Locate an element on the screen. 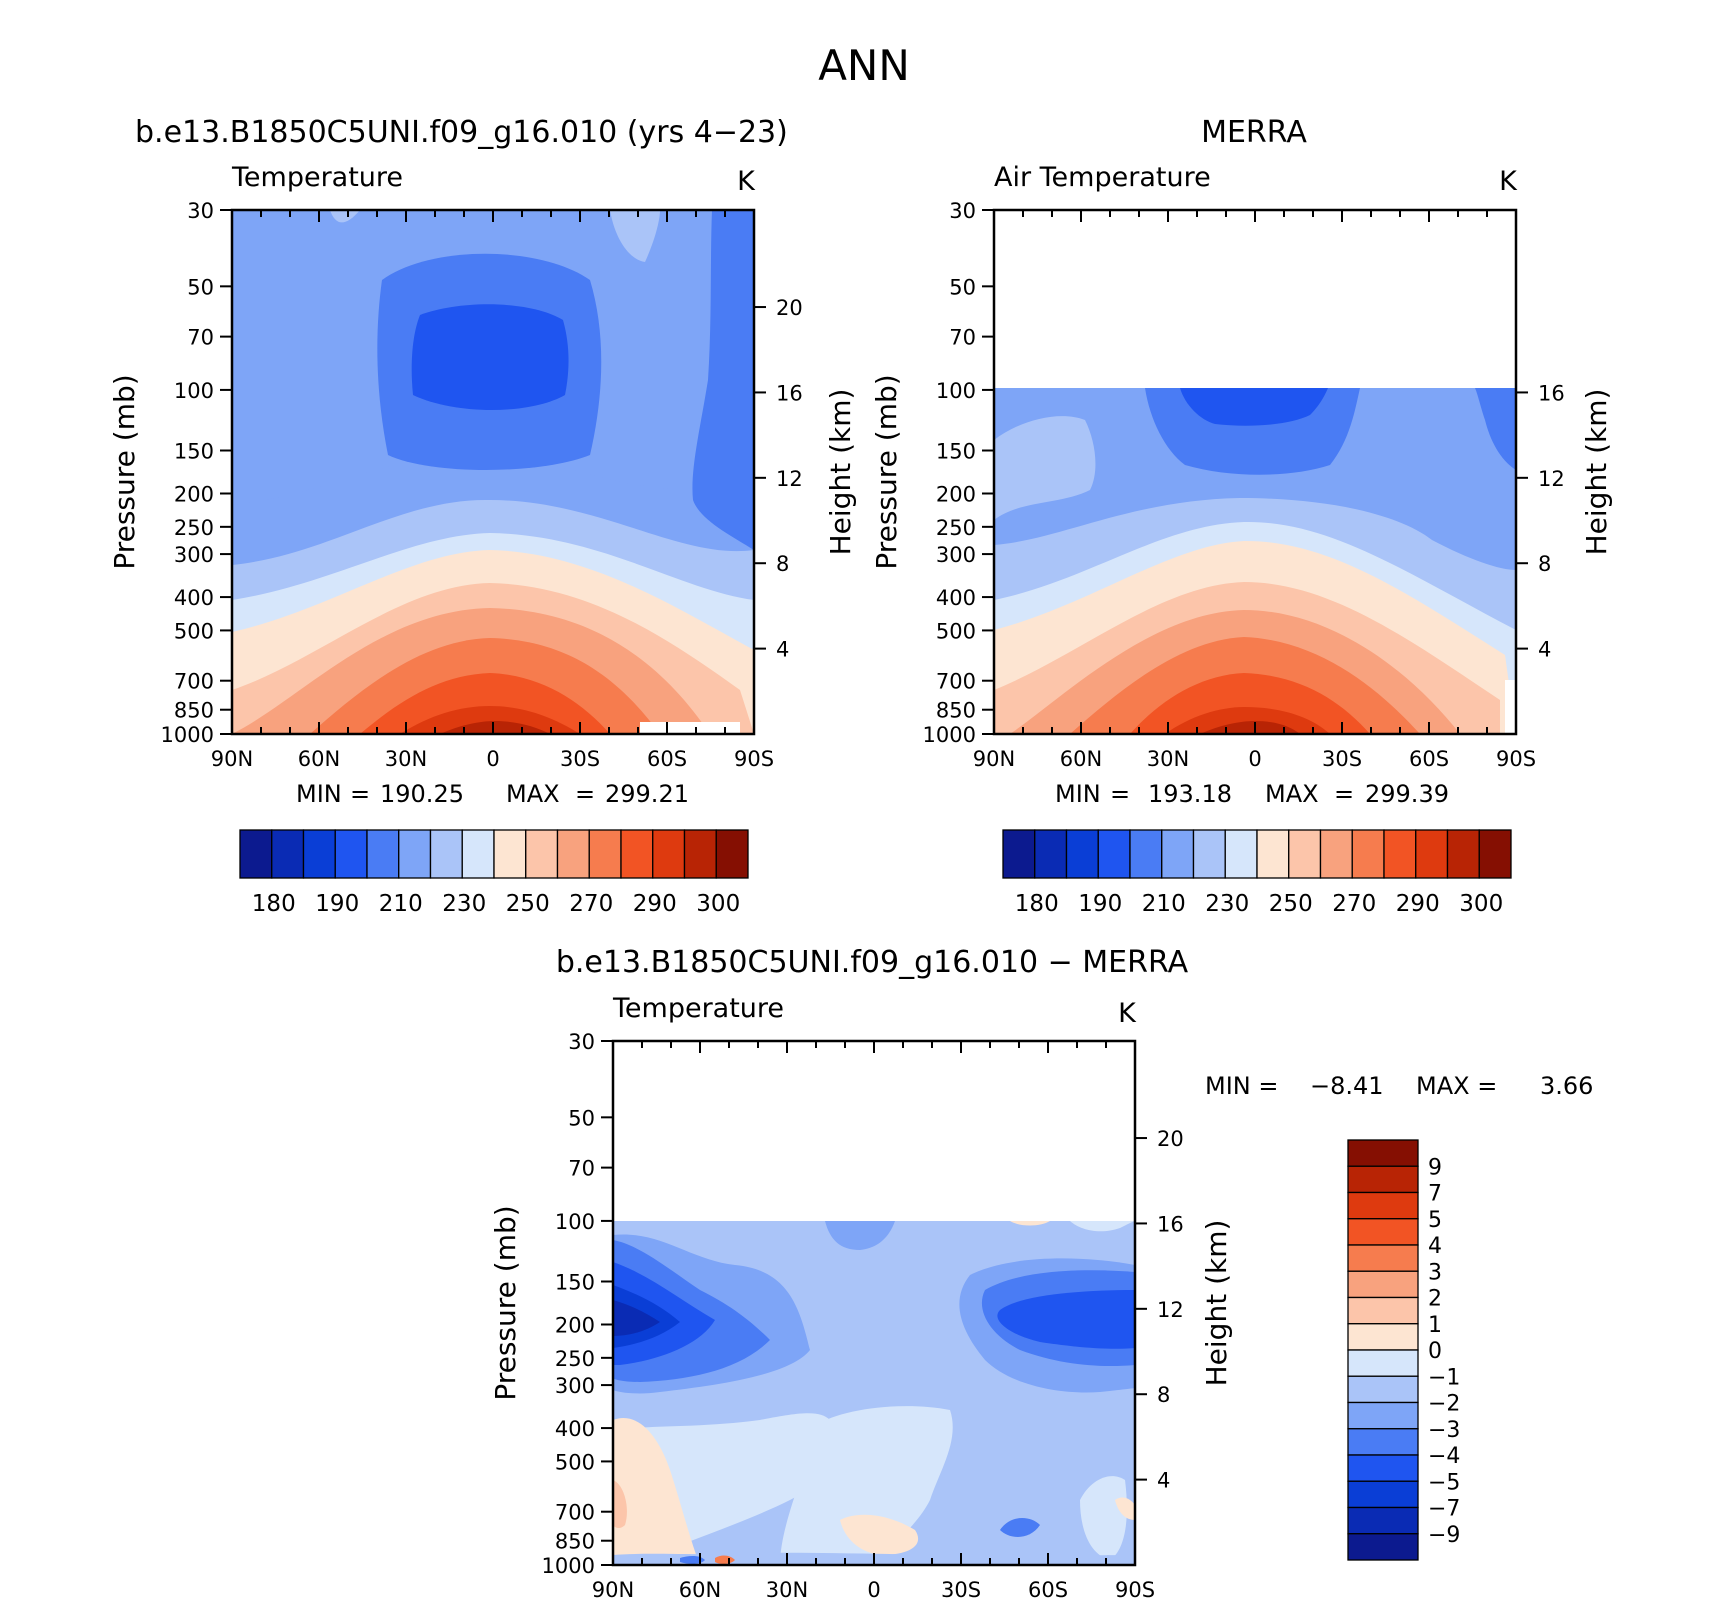  obs-contour-field is located at coordinates (1255, 561).